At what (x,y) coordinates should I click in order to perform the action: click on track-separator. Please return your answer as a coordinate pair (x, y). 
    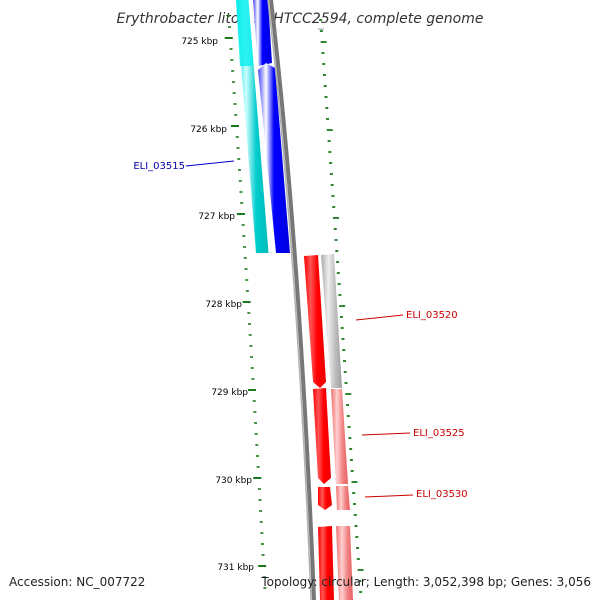
    Looking at the image, I should click on (260, 127).